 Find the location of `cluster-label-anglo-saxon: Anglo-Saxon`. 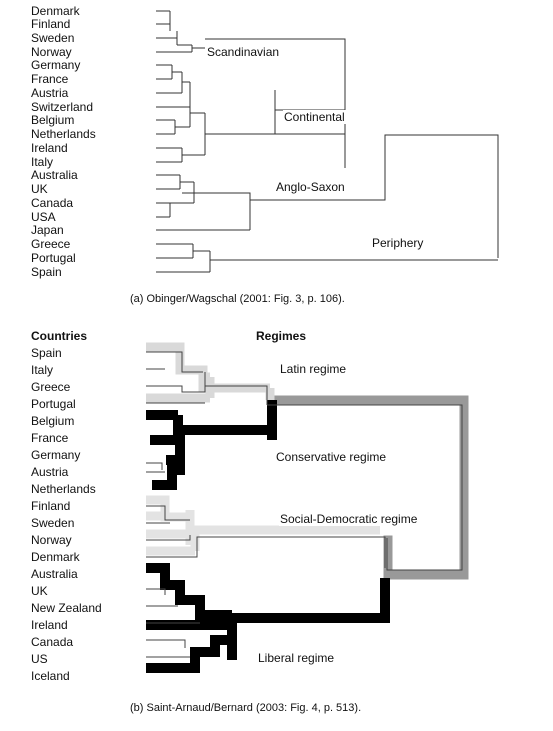

cluster-label-anglo-saxon: Anglo-Saxon is located at coordinates (310, 187).